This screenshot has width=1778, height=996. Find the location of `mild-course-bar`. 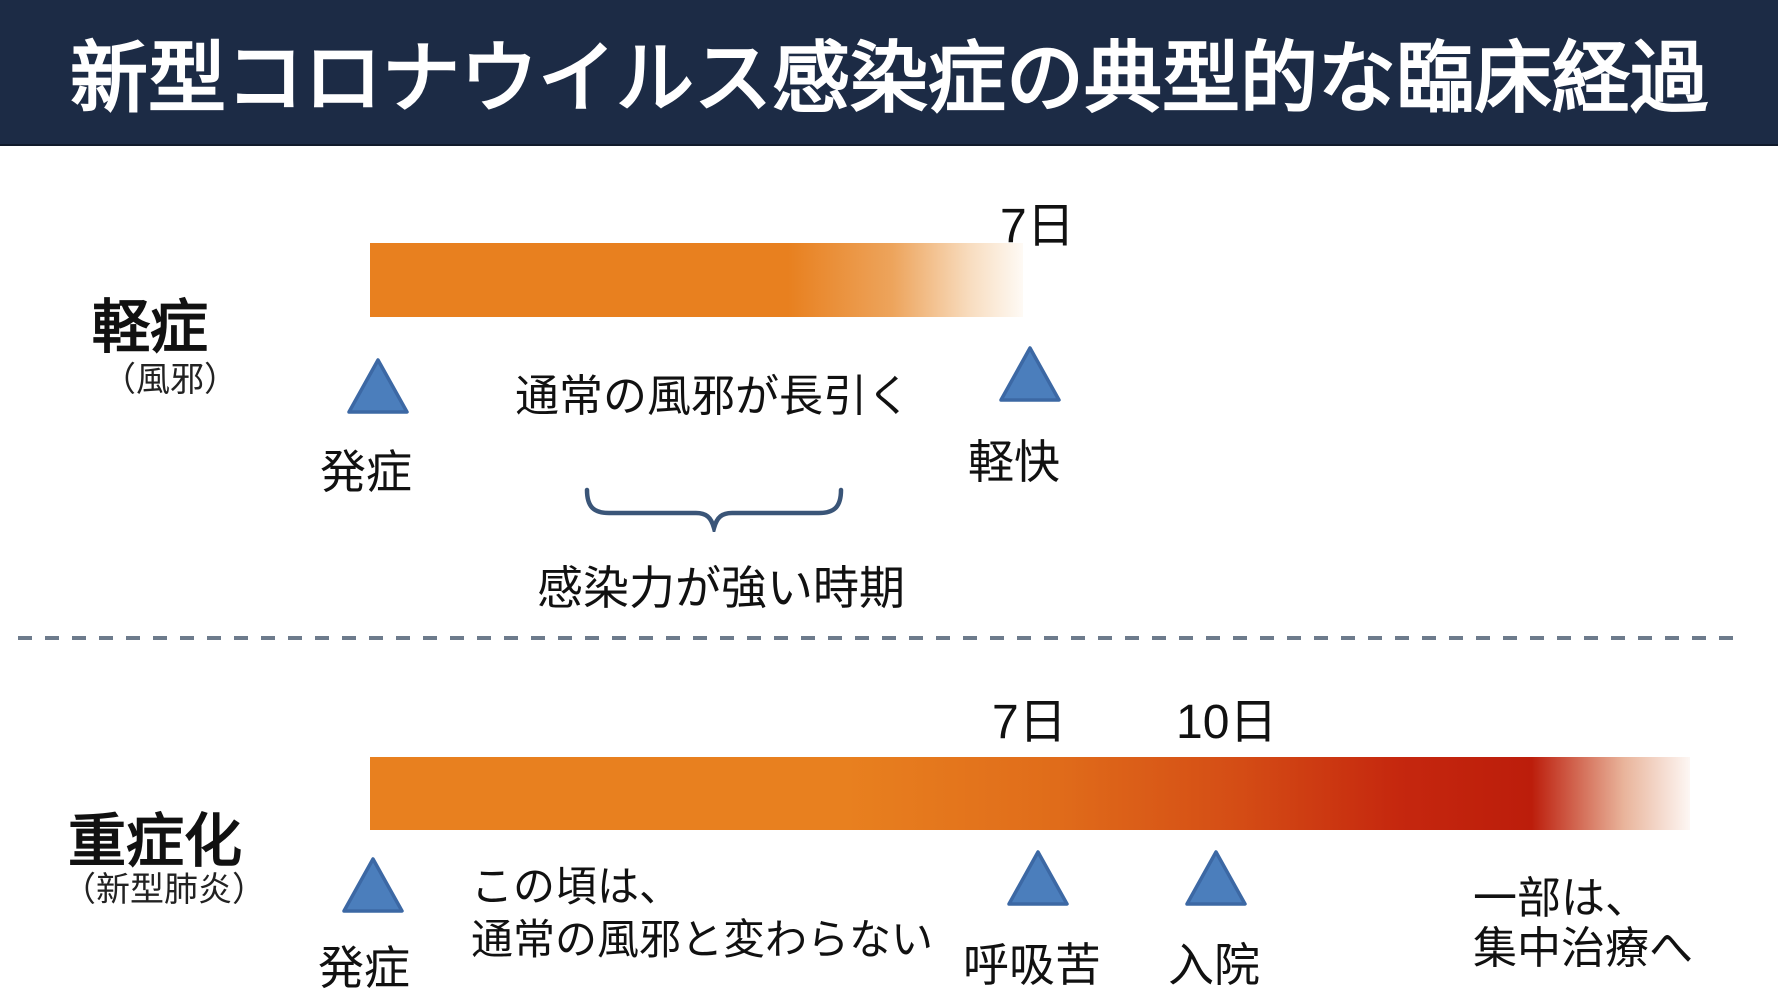

mild-course-bar is located at coordinates (696, 280).